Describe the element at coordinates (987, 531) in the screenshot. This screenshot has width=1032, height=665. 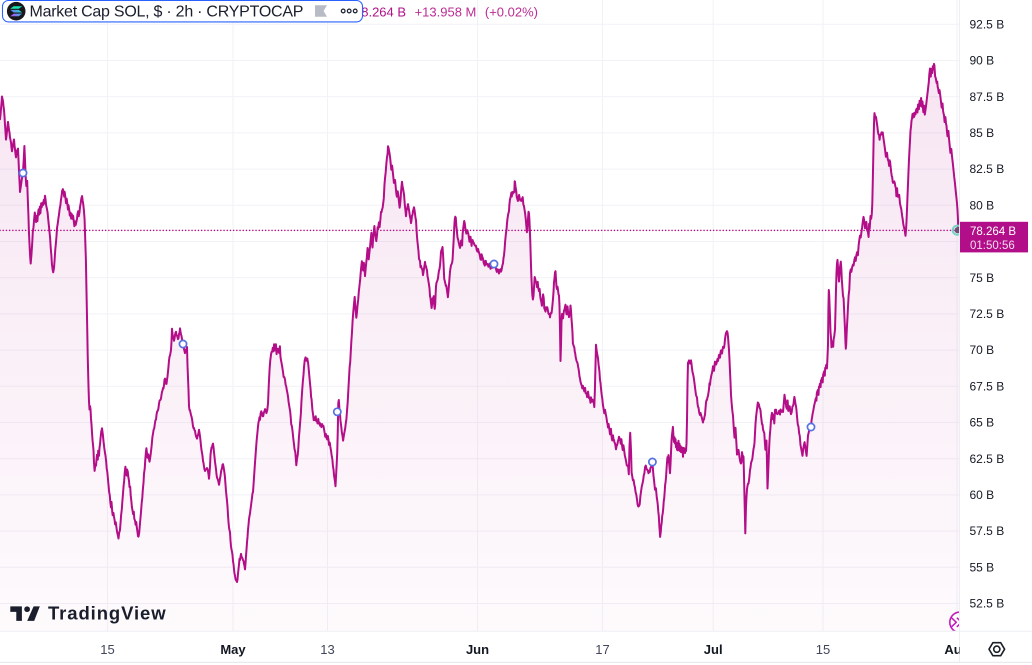
I see `svg-text: 57.5 B` at that location.